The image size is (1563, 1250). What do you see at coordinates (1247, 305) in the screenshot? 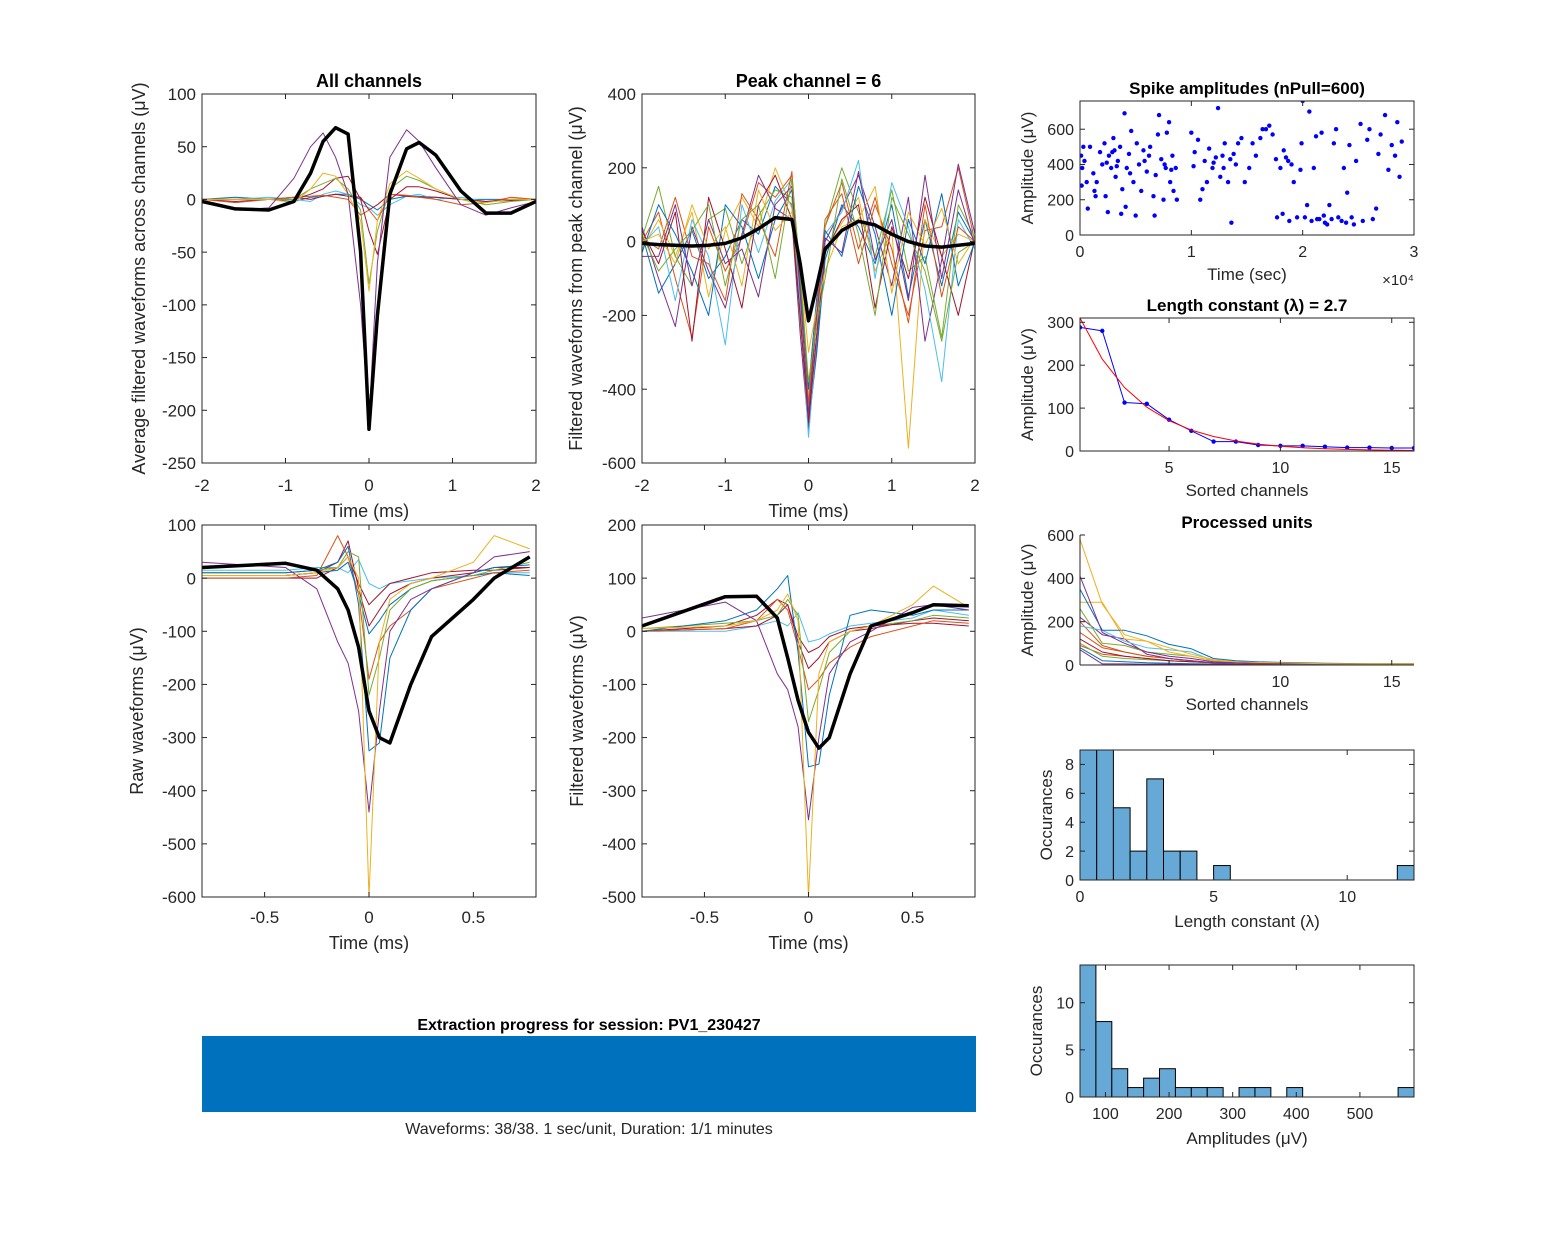
I see `chart-title: Length constant (λ) = 2.7` at bounding box center [1247, 305].